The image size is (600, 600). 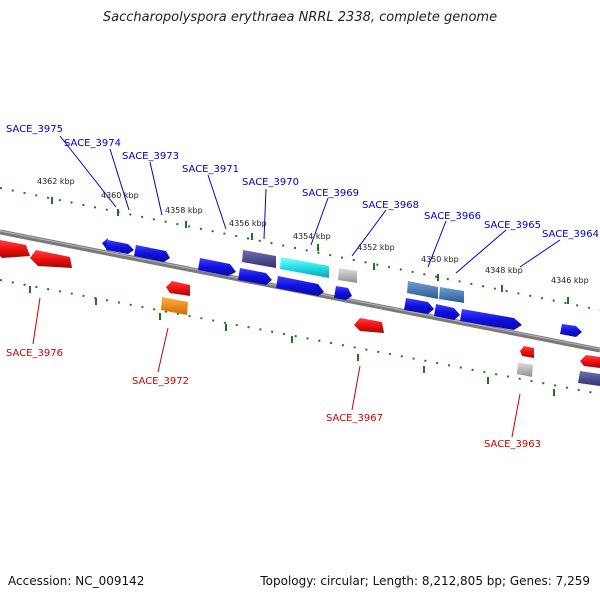 I want to click on tick-label-4362: 4362 kbp, so click(x=56, y=181).